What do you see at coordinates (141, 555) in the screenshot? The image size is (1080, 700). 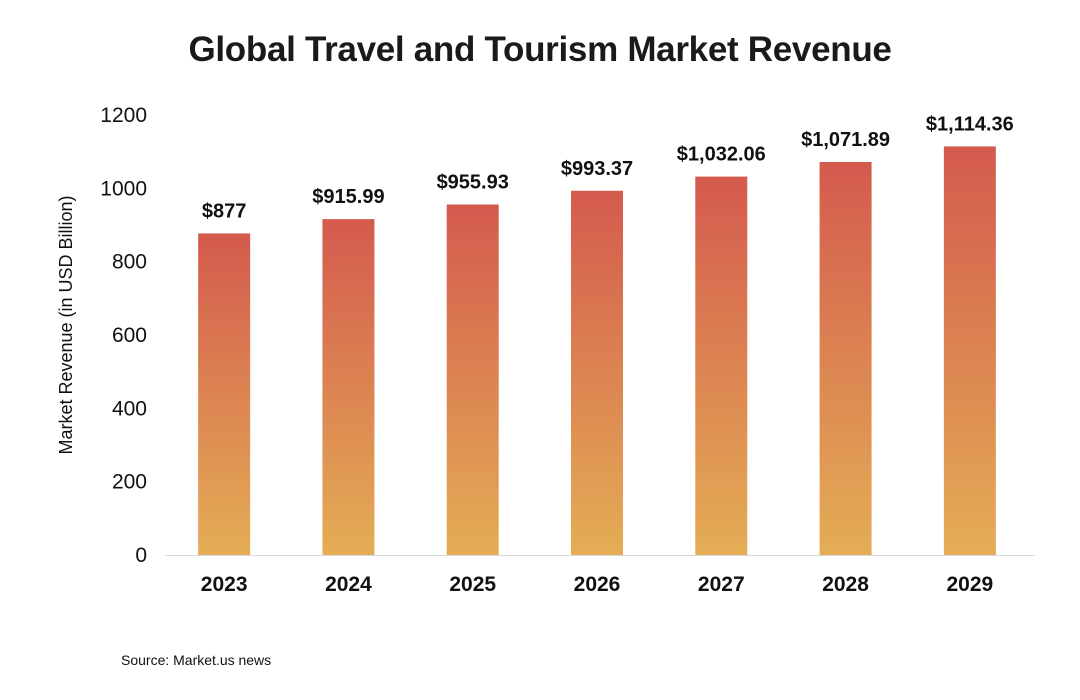 I see `y-tick-label: 0` at bounding box center [141, 555].